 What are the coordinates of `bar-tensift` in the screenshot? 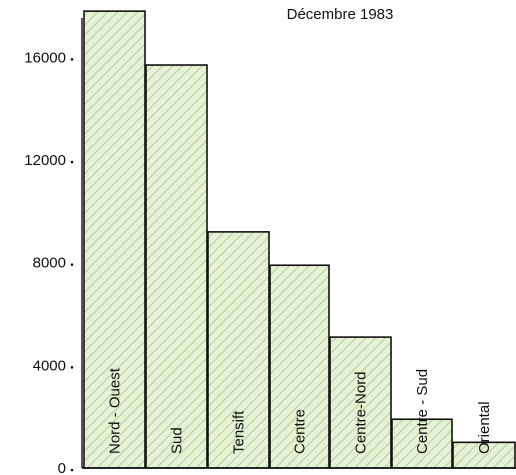 It's located at (238, 350).